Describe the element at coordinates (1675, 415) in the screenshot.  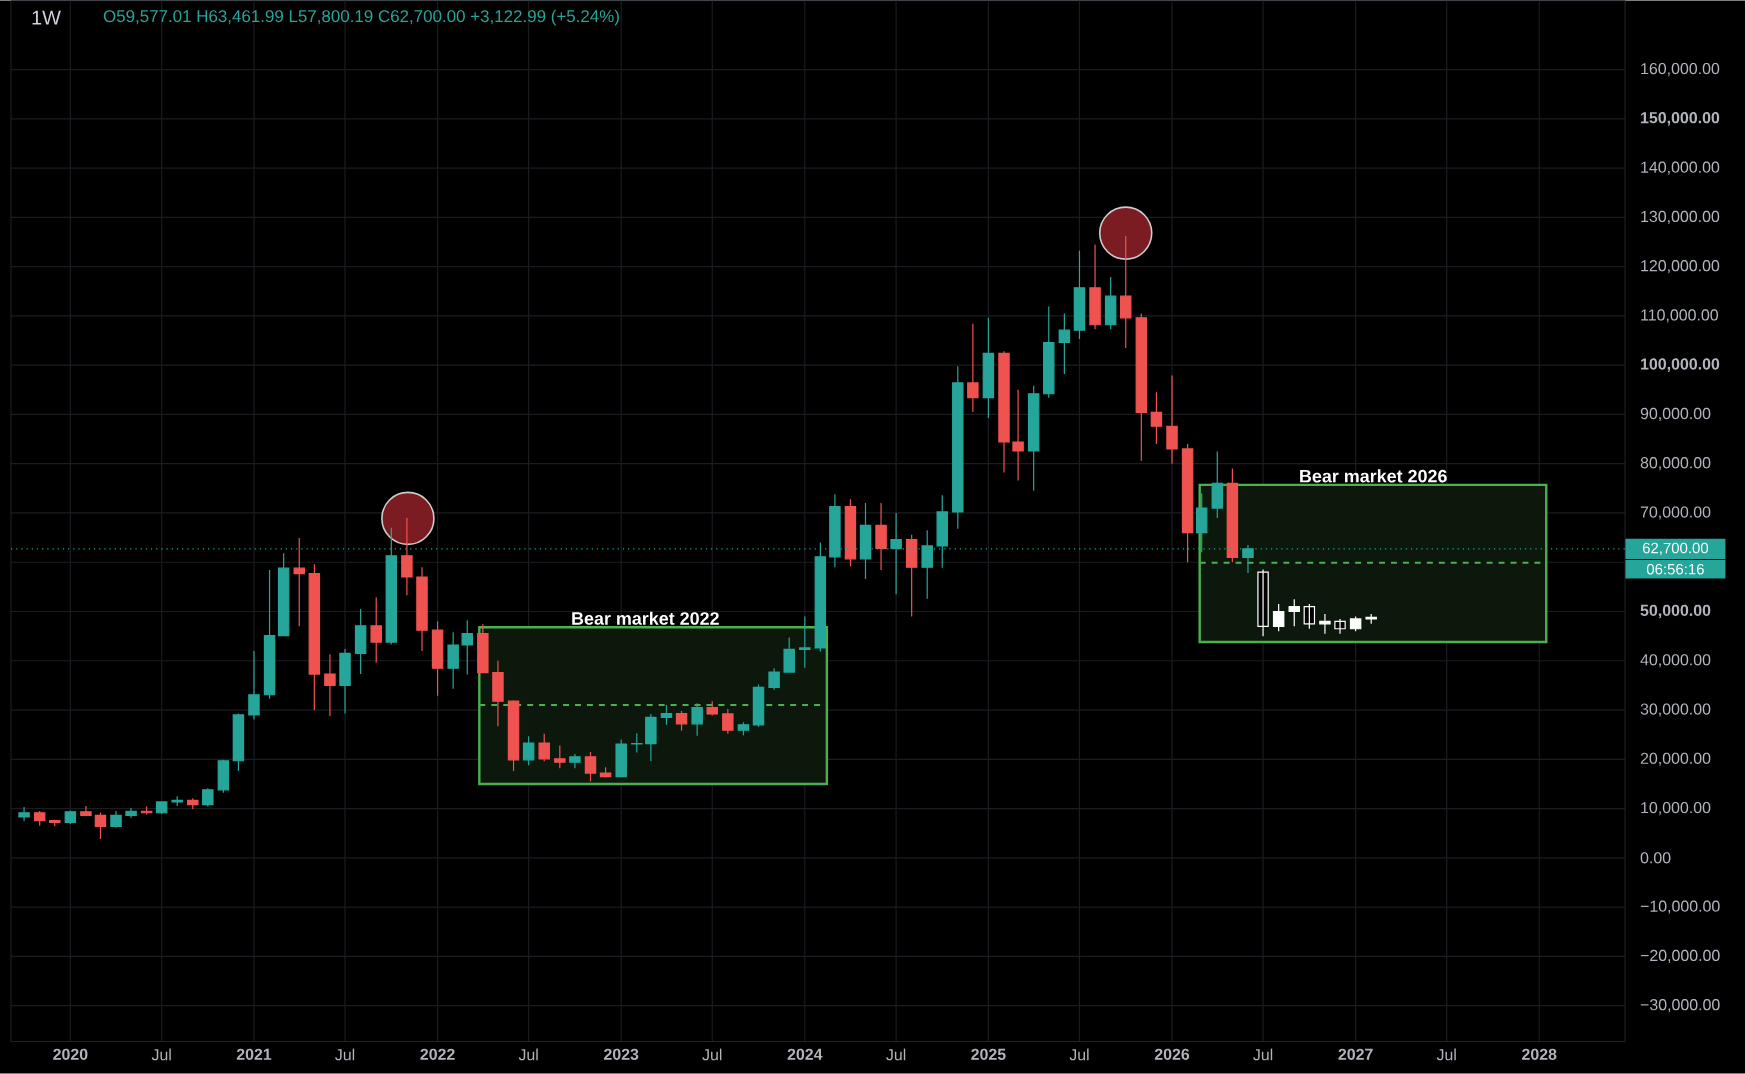
I see `y-tick-label: 90,000.00` at that location.